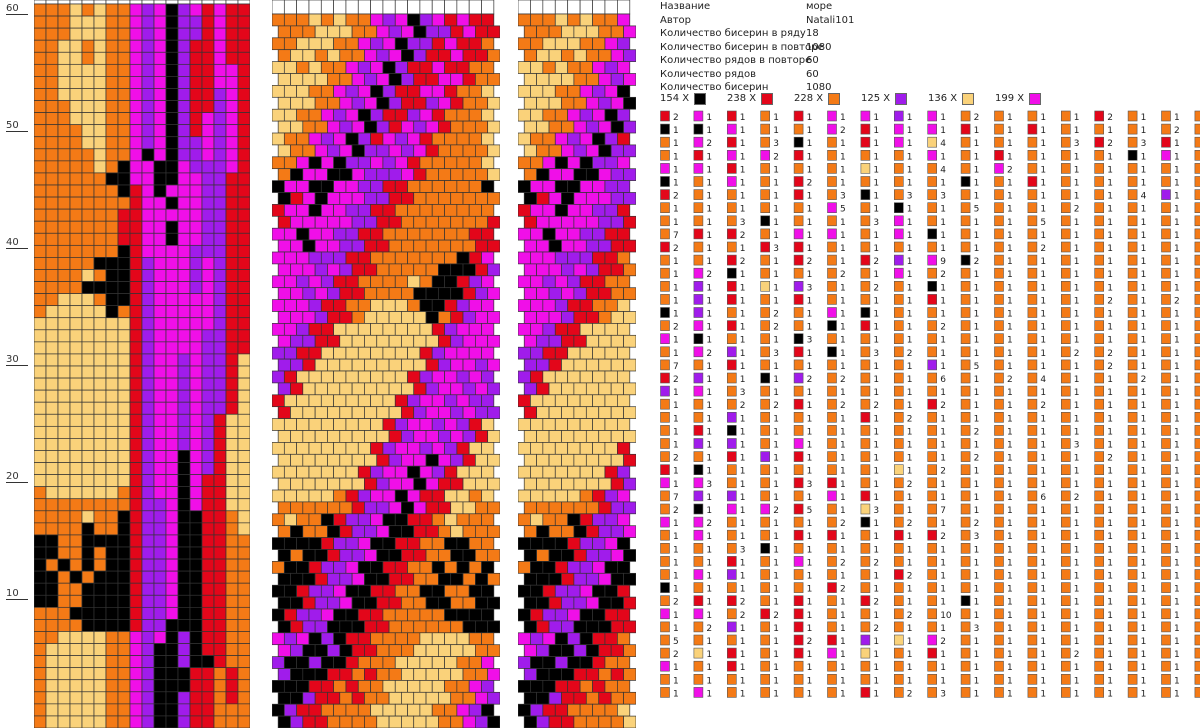 This screenshot has height=728, width=1200. Describe the element at coordinates (943, 98) in the screenshot. I see `legend-count: 136 X` at that location.